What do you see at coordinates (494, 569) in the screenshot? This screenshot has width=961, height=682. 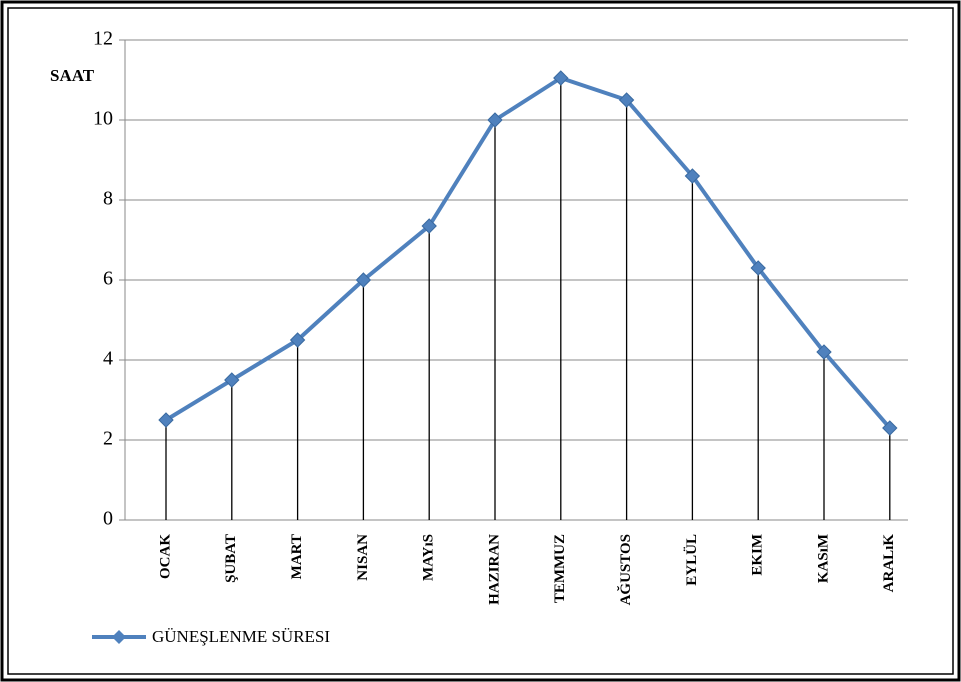 I see `x-tick-label: HAZIRAN` at bounding box center [494, 569].